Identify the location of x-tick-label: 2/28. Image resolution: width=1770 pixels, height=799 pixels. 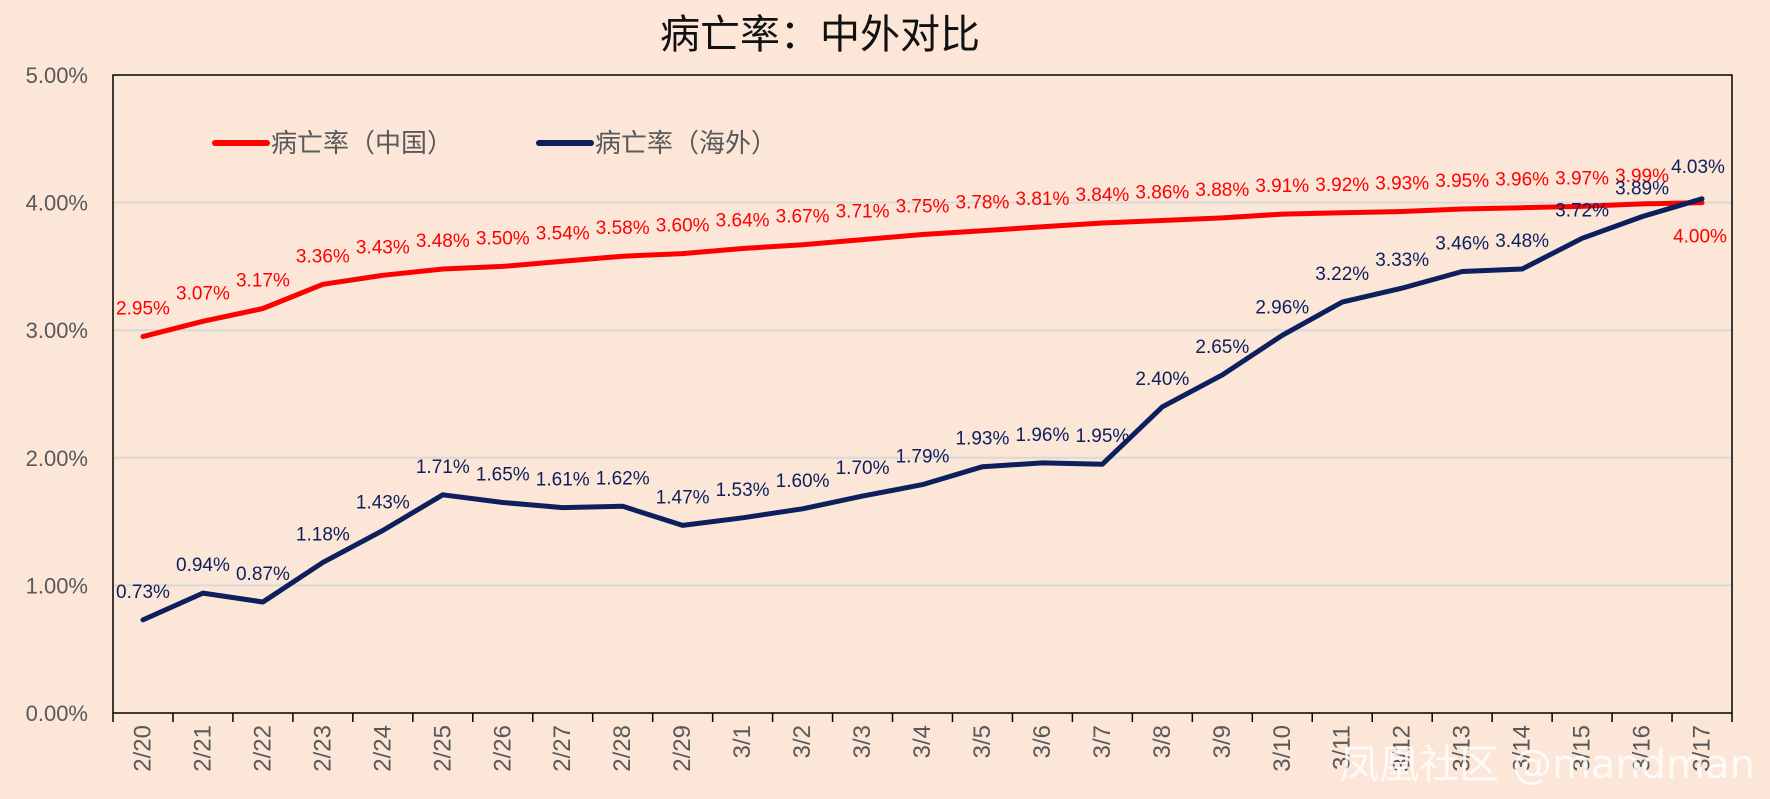
(622, 748).